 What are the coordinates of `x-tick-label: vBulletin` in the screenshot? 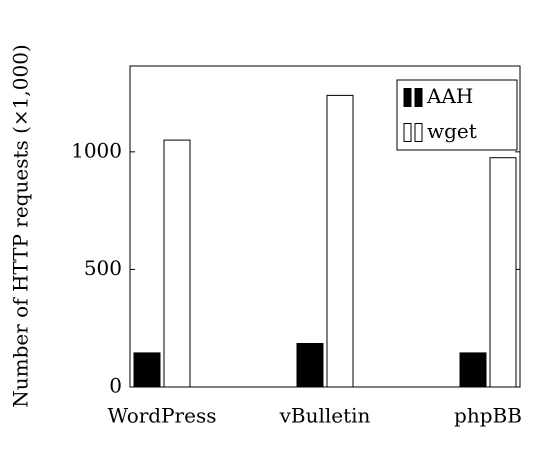 It's located at (325, 416).